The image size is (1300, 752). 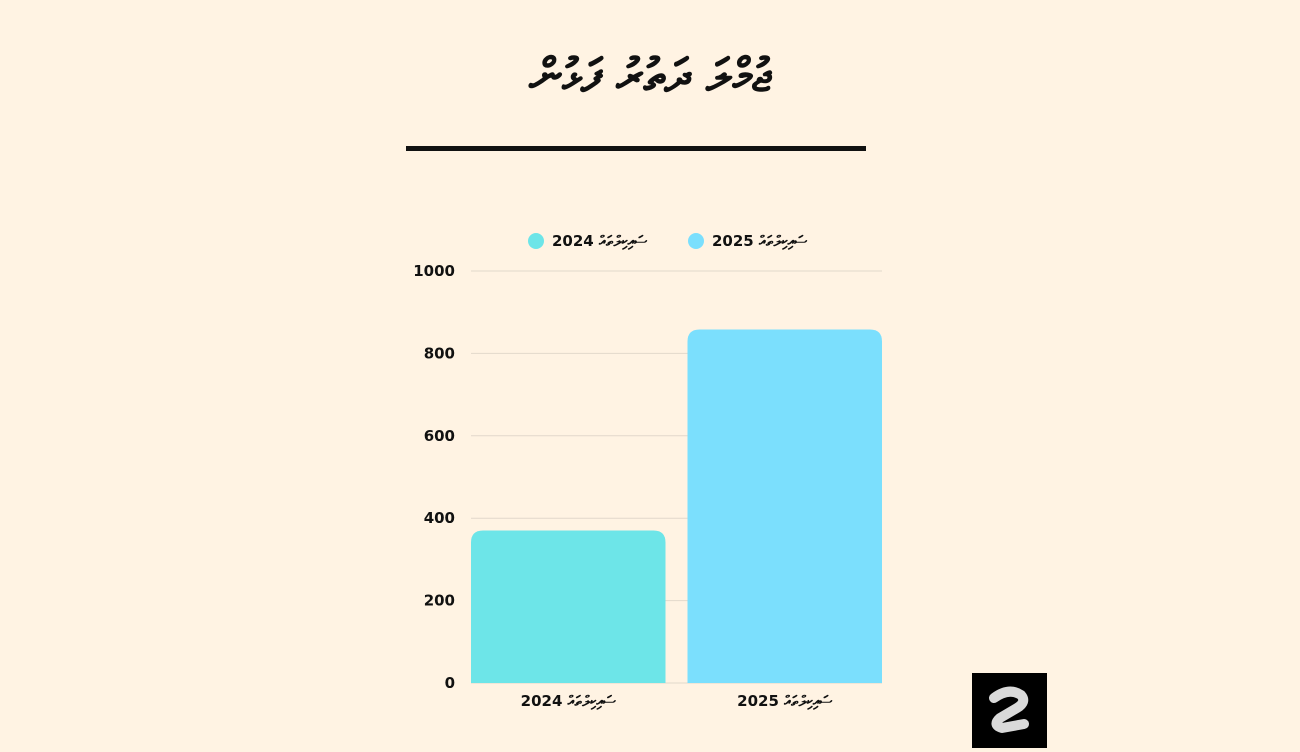 I want to click on brand-logo, so click(x=1009, y=710).